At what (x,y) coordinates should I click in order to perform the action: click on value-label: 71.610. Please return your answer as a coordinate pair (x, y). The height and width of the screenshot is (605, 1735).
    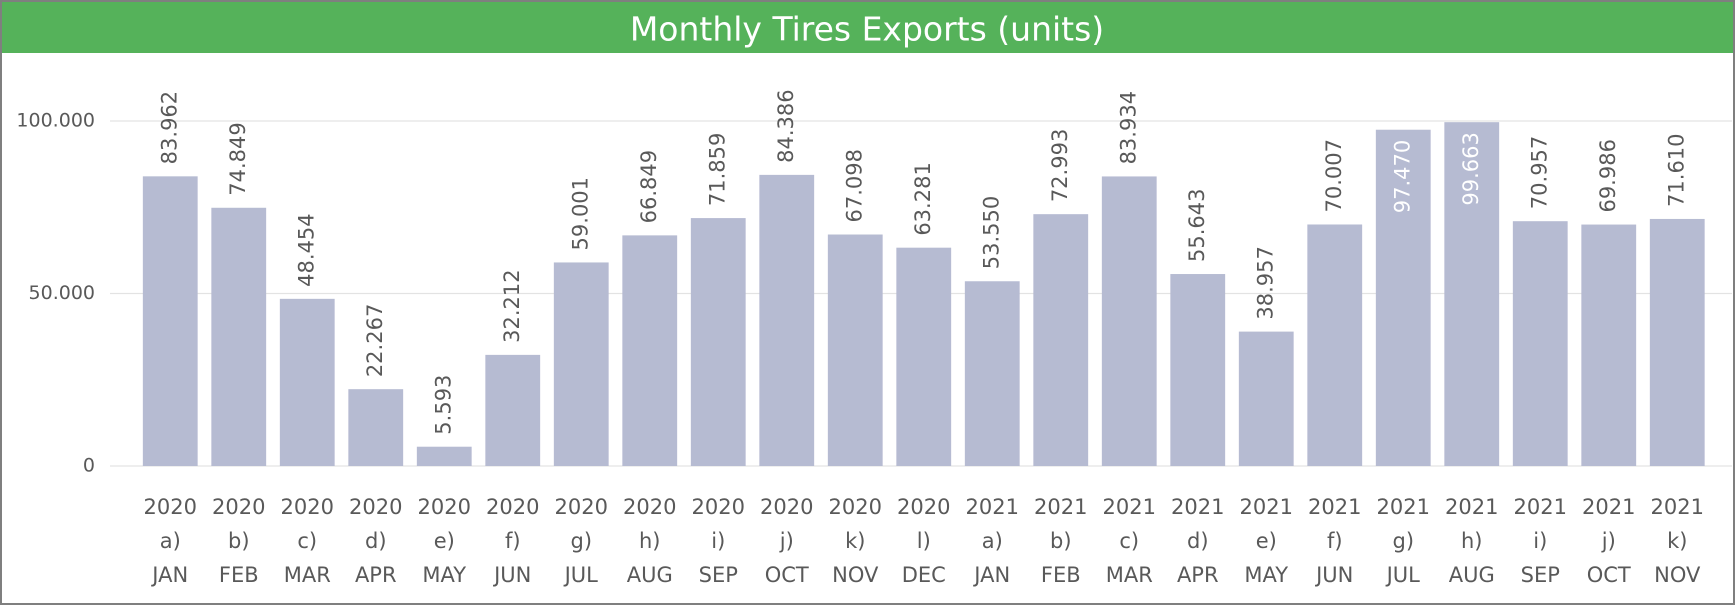
    Looking at the image, I should click on (1676, 169).